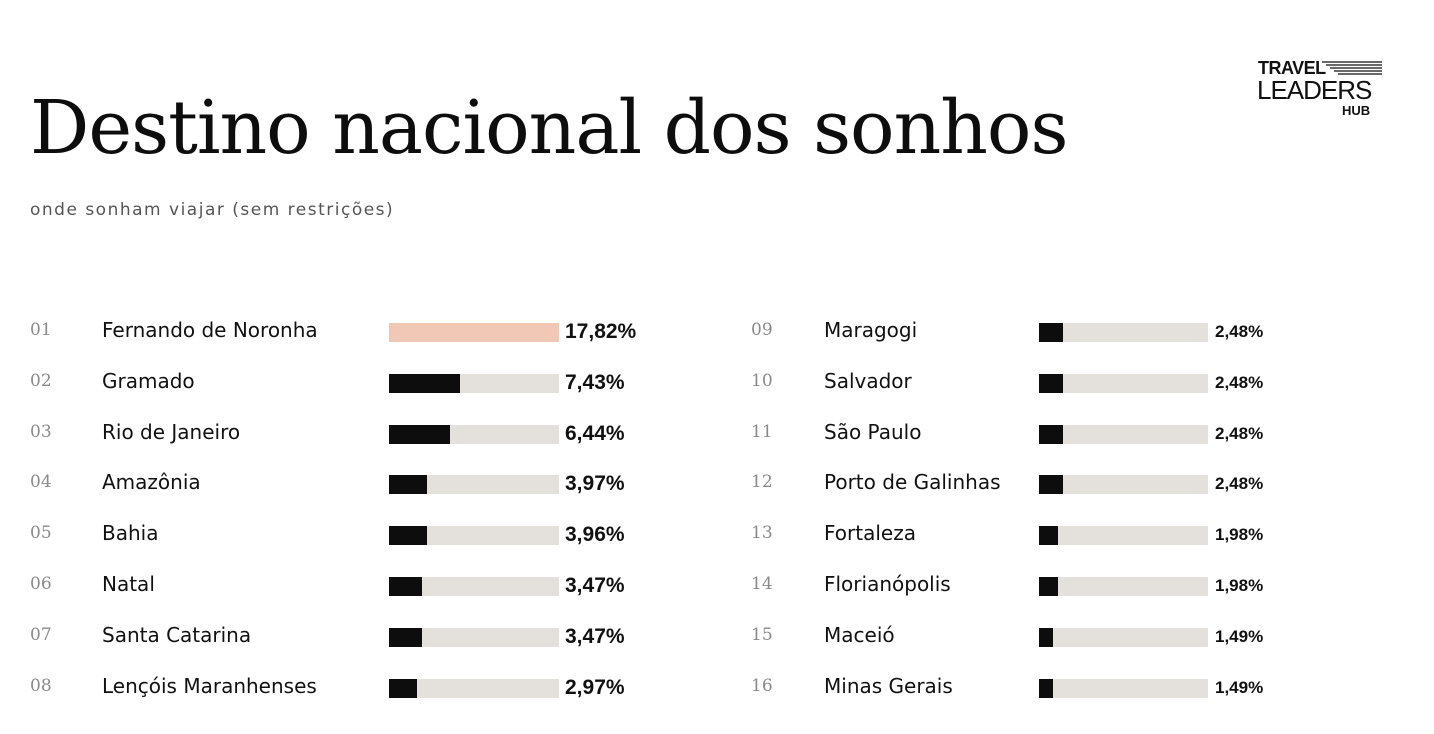 This screenshot has width=1434, height=734. Describe the element at coordinates (873, 431) in the screenshot. I see `destination-label: São Paulo` at that location.